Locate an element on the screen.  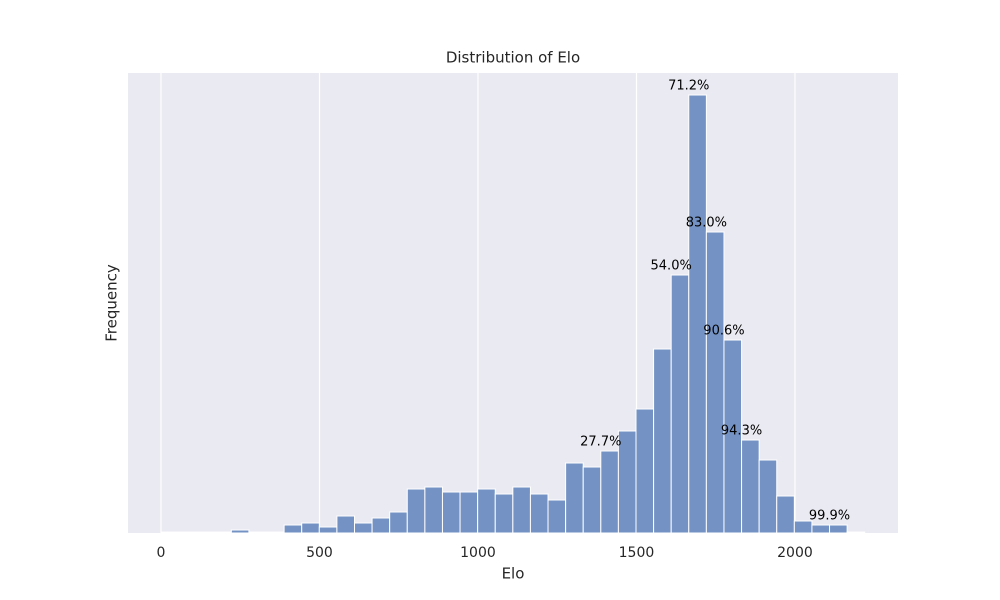
annotation: 71.2% is located at coordinates (688, 86).